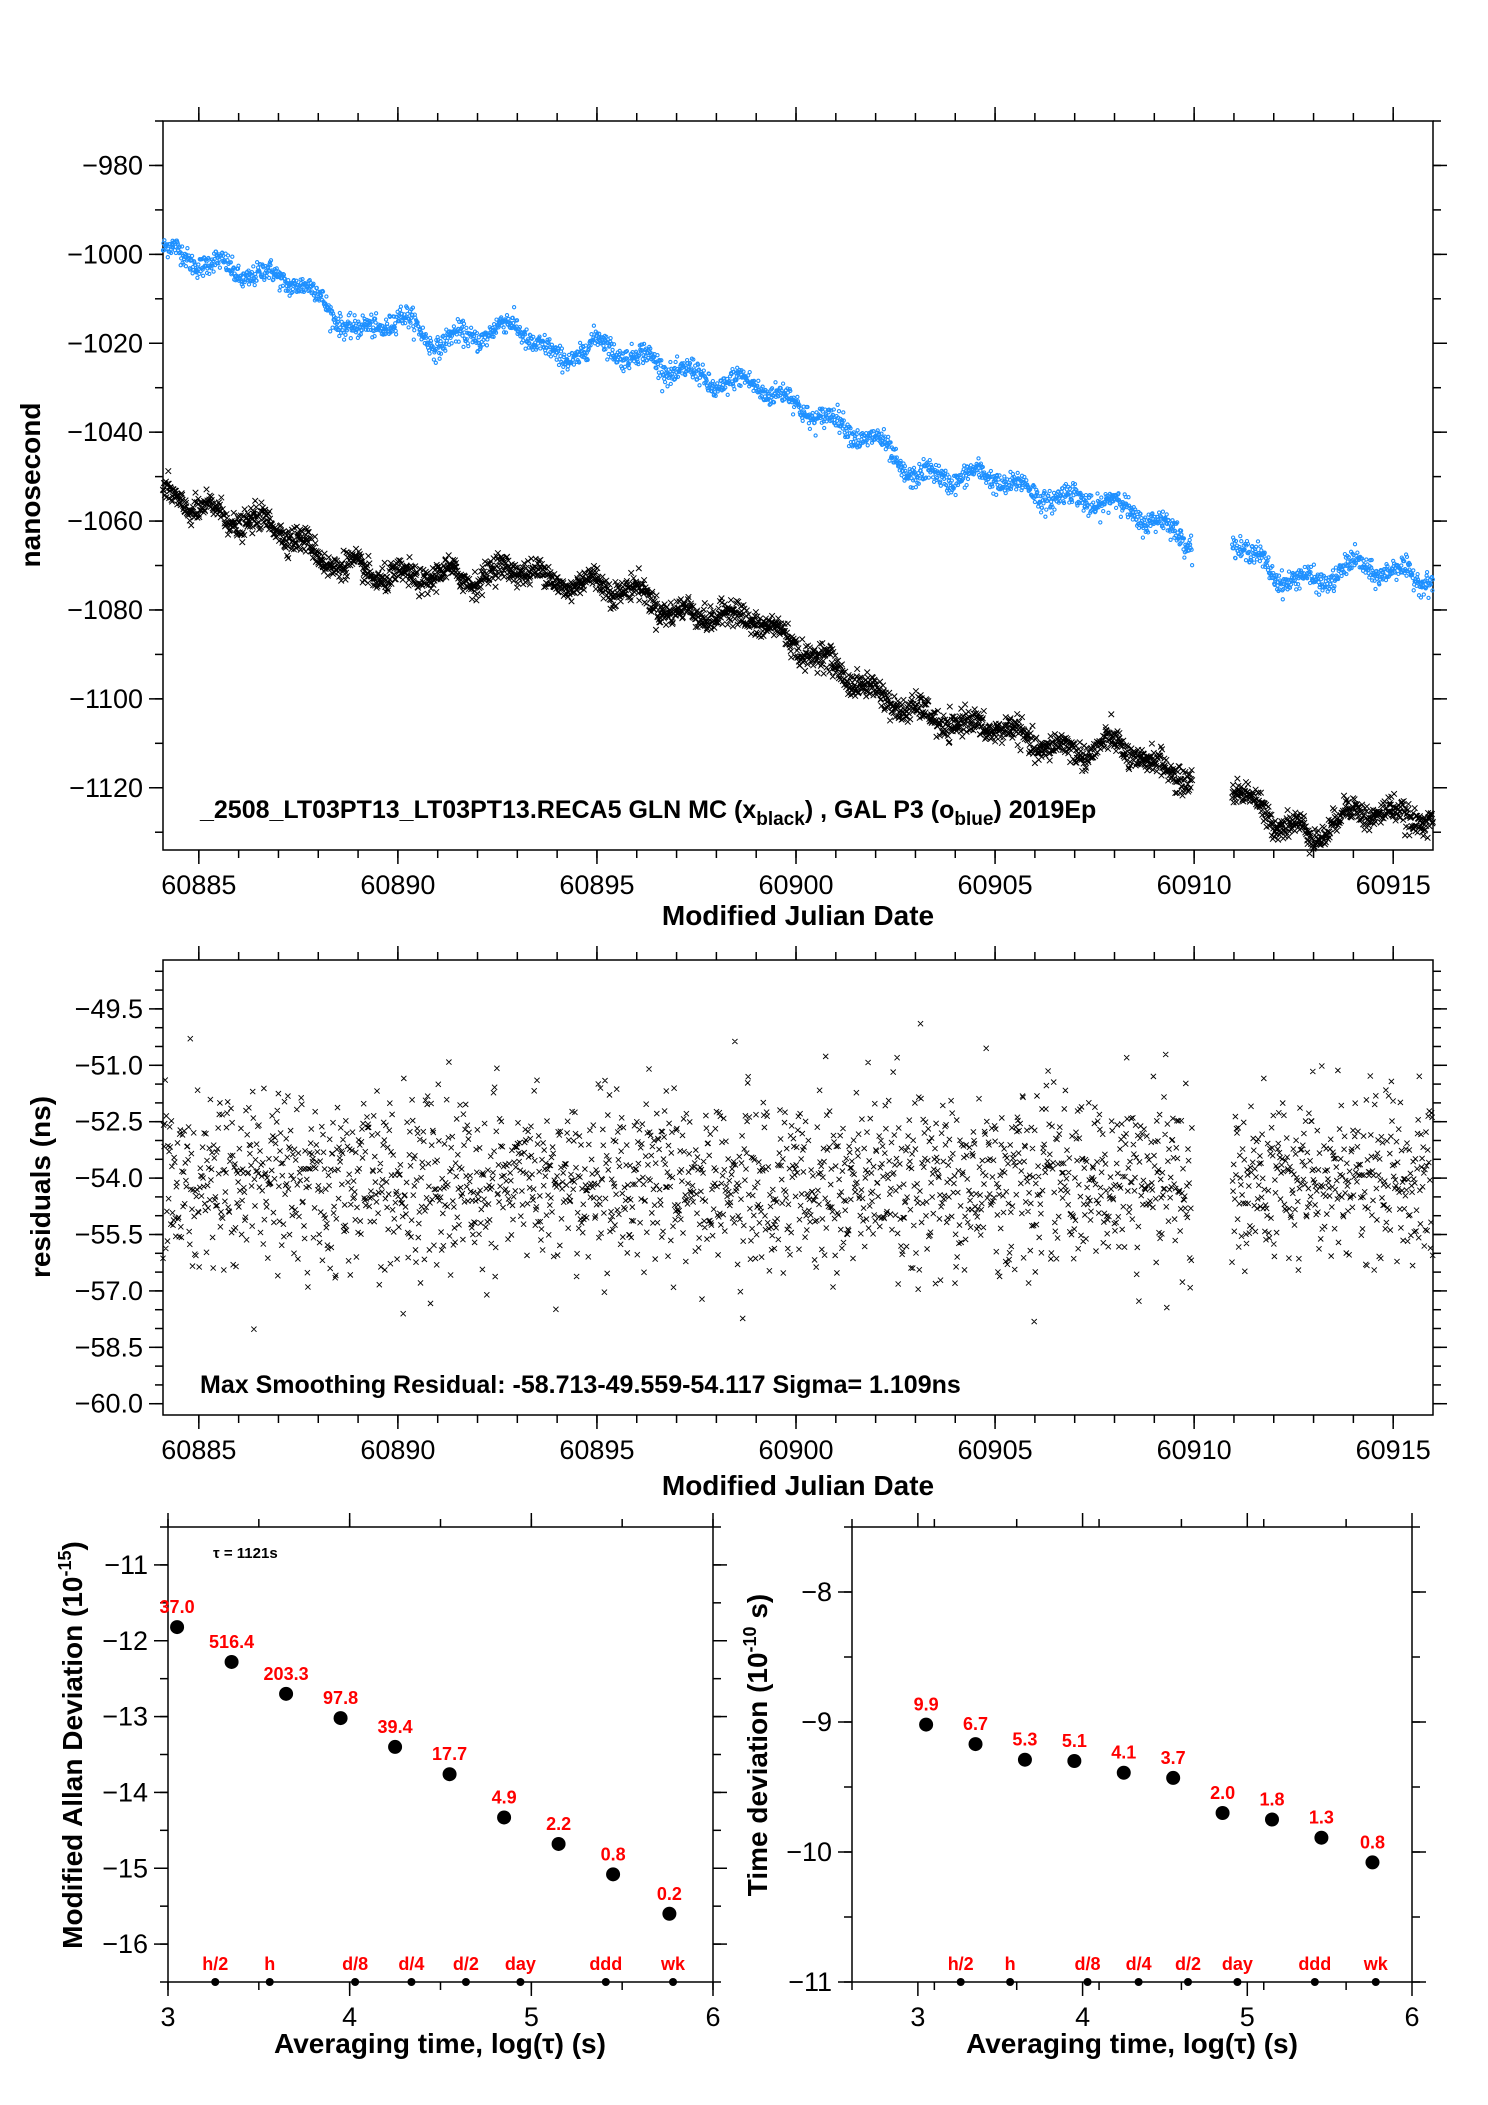 This screenshot has height=2105, width=1488. What do you see at coordinates (1247, 2017) in the screenshot?
I see `x-tick-label: 5` at bounding box center [1247, 2017].